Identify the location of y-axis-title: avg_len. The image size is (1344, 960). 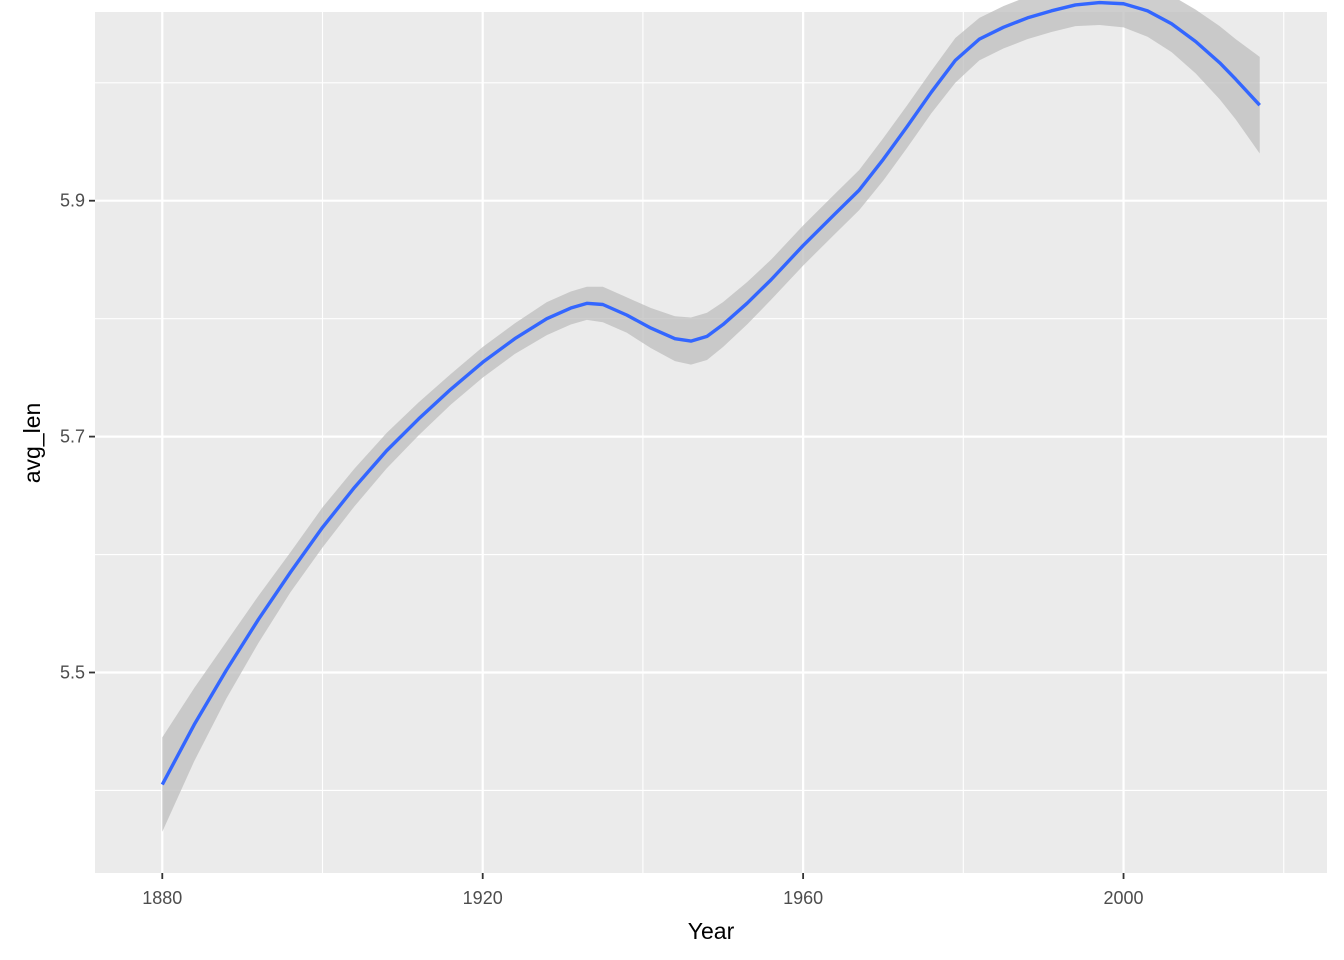
(32, 443).